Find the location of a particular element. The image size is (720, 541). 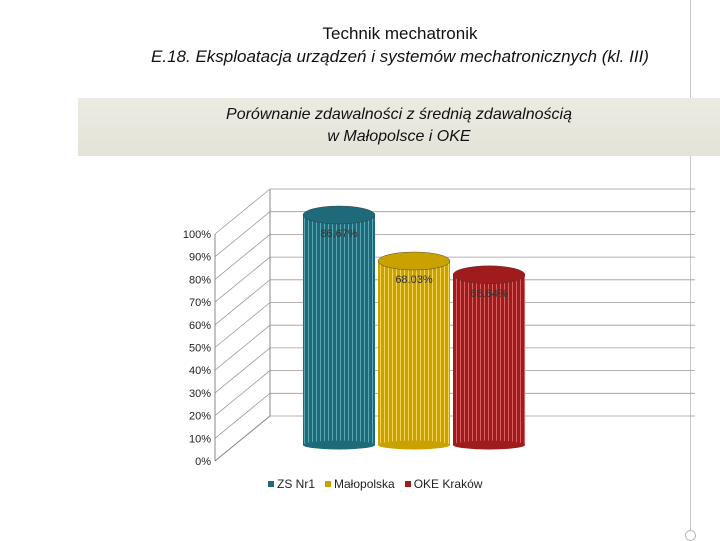

legend-label: ZS Nr1 is located at coordinates (296, 484).